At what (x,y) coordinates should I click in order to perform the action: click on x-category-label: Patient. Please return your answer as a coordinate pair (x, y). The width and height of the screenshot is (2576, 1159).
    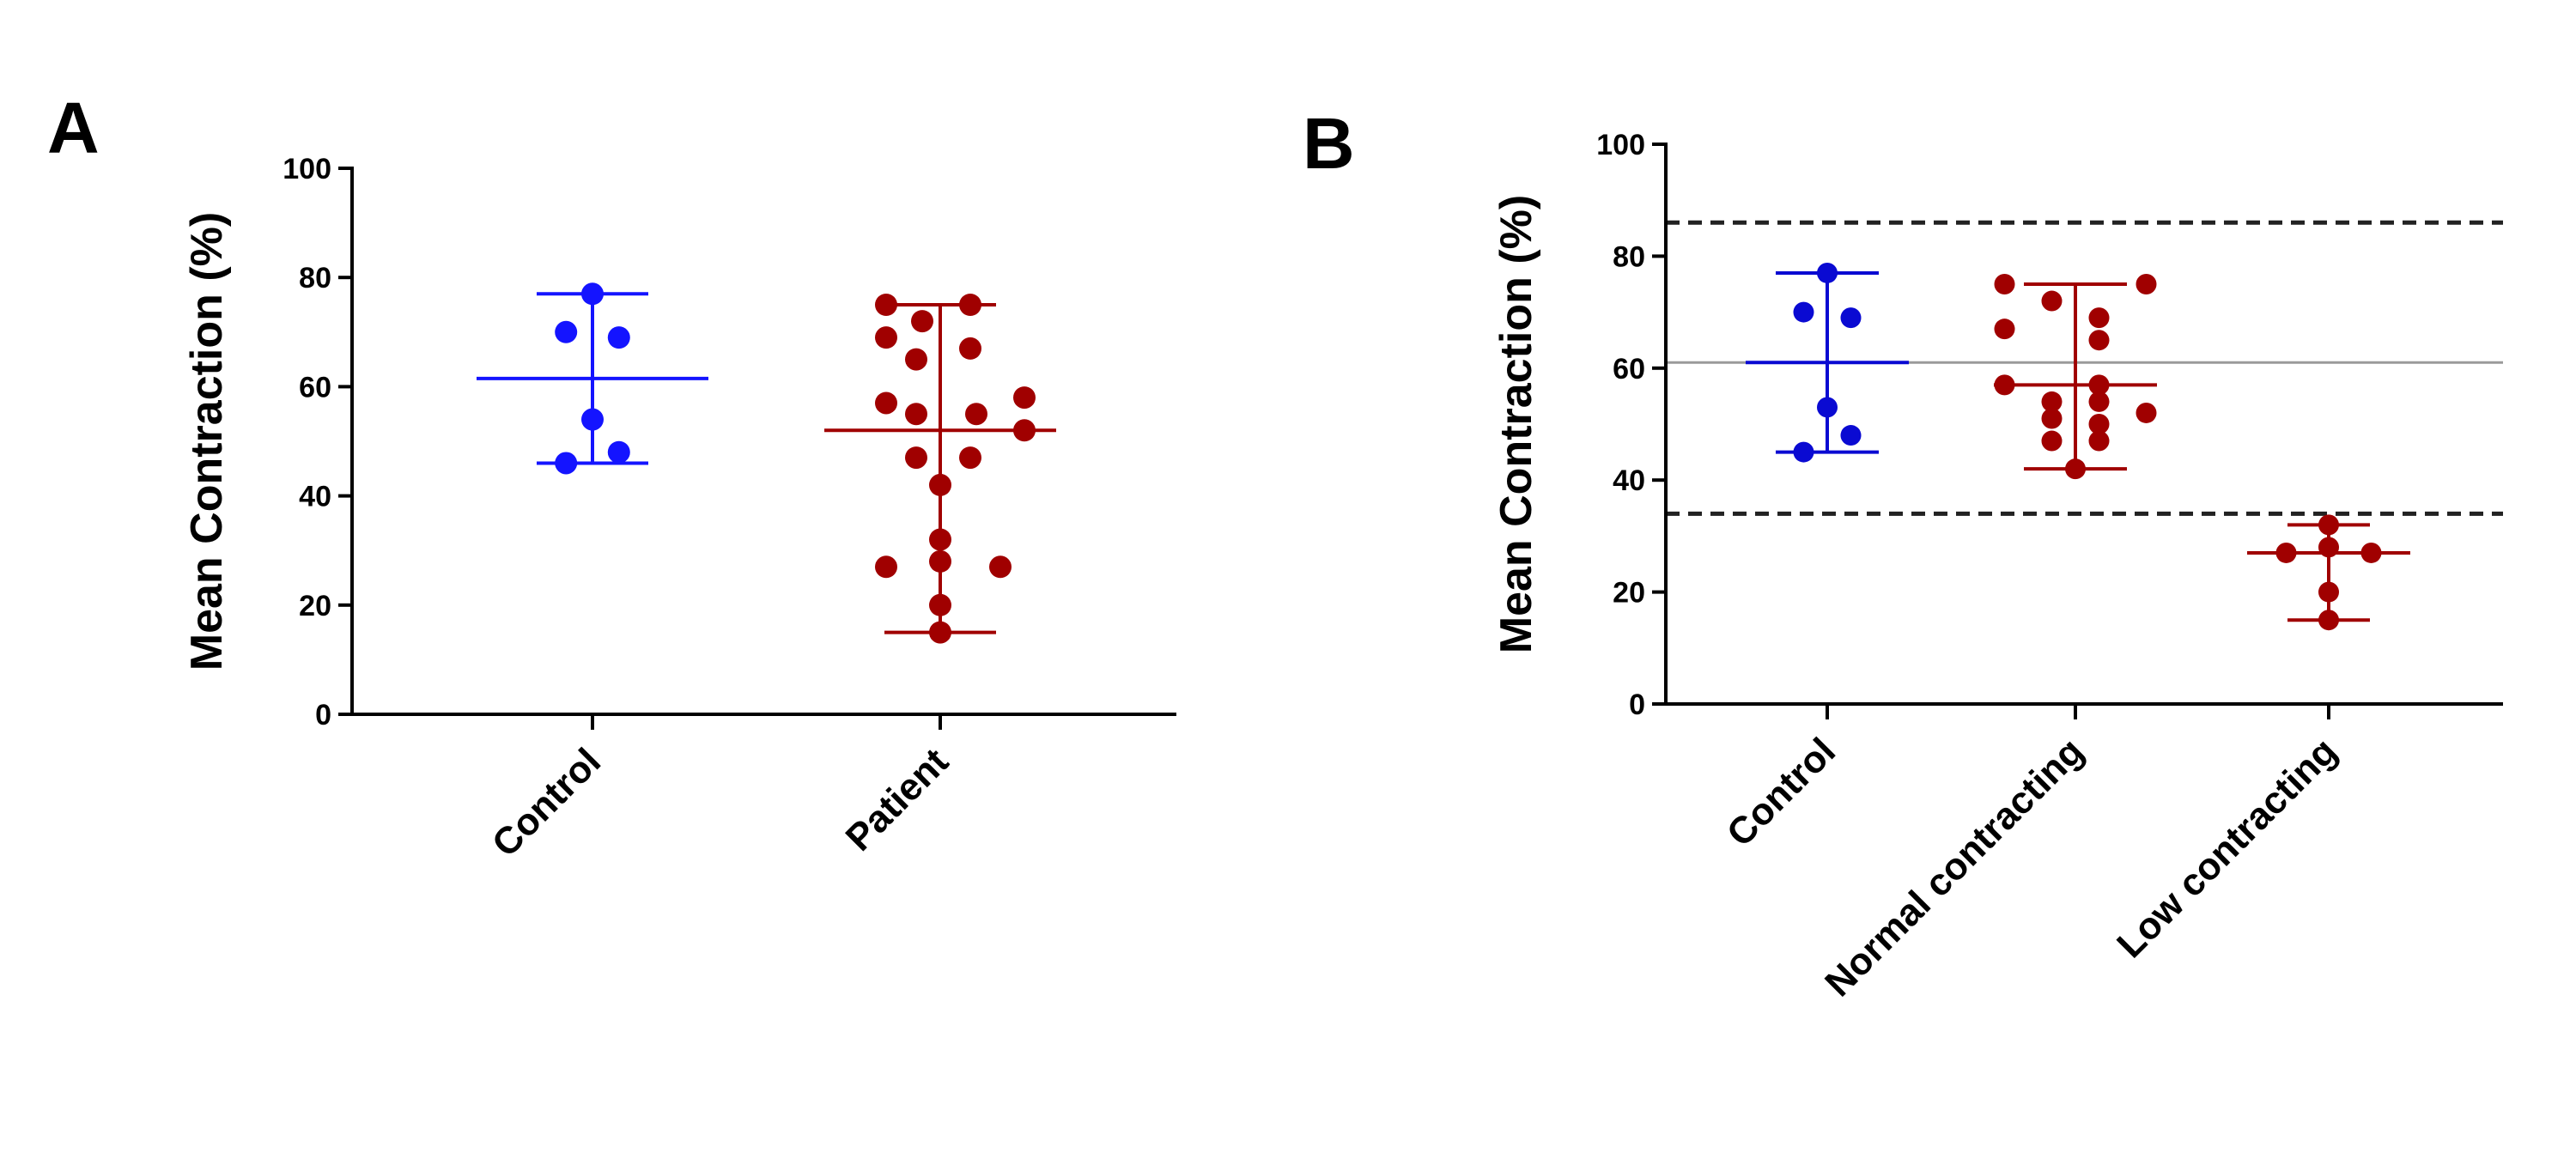
    Looking at the image, I should click on (897, 799).